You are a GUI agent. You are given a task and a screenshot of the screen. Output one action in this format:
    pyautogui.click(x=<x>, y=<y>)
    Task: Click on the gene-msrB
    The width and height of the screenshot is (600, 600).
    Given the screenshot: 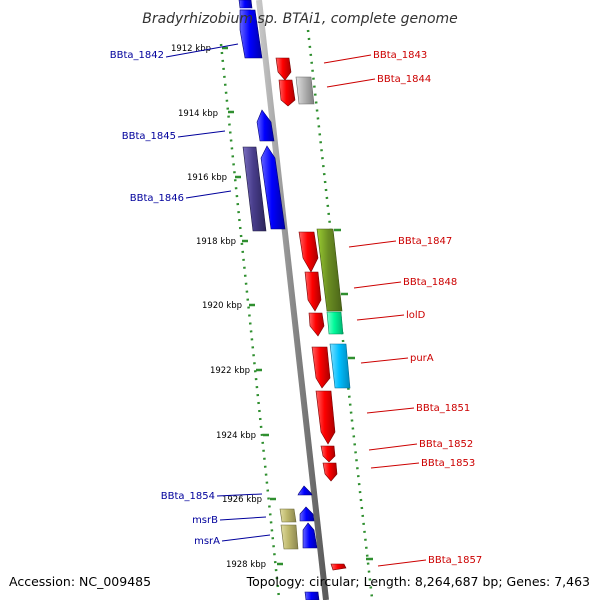 What is the action you would take?
    pyautogui.click(x=307, y=514)
    